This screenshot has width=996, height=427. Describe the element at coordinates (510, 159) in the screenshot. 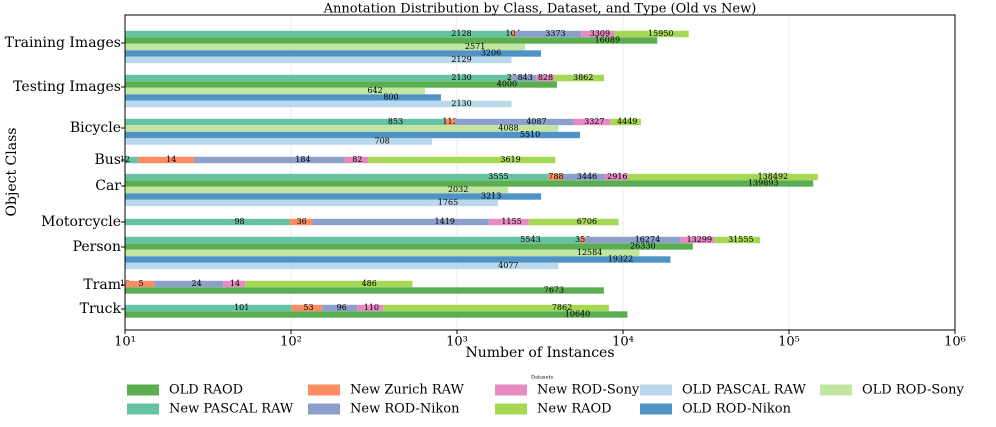

I see `data-label: 3619` at that location.